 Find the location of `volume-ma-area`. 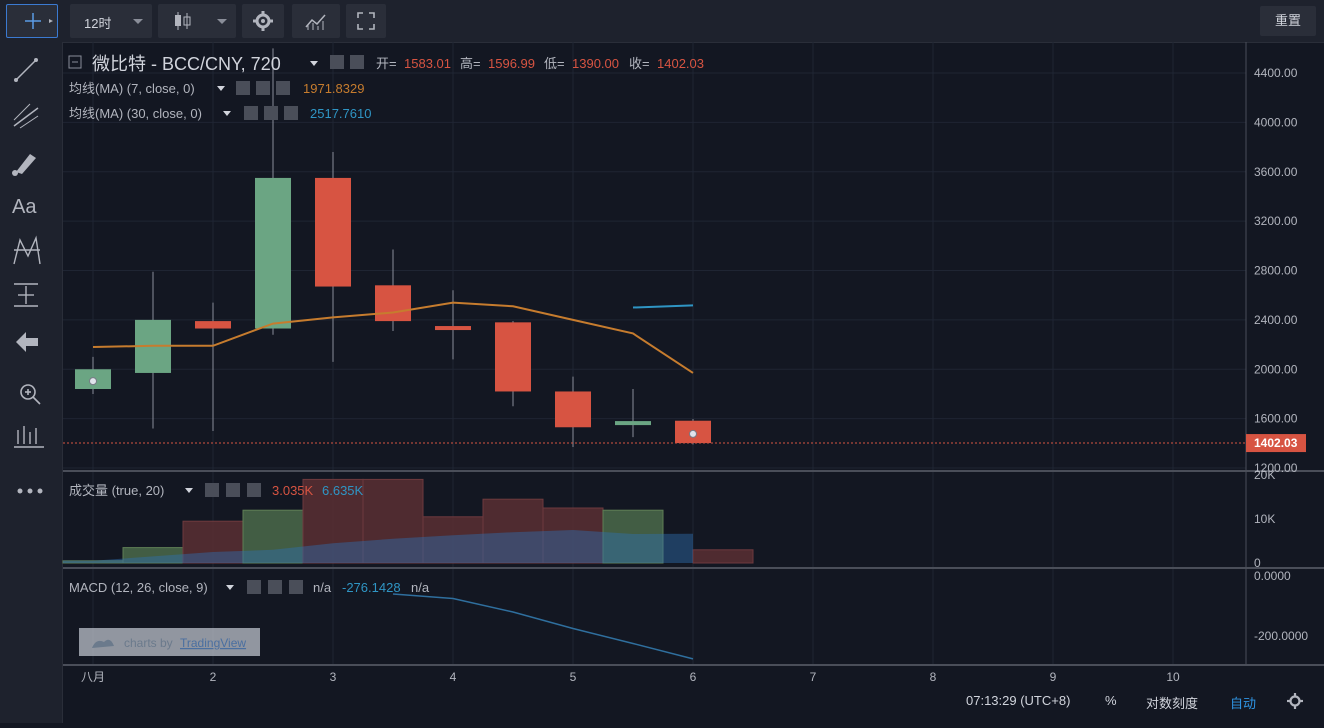

volume-ma-area is located at coordinates (378, 546).